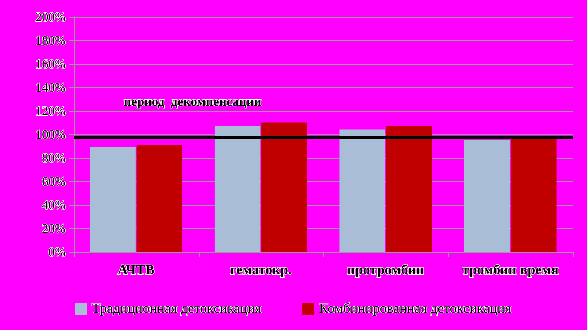 This screenshot has width=587, height=330. Describe the element at coordinates (57, 252) in the screenshot. I see `y-tick-label: 0%` at that location.